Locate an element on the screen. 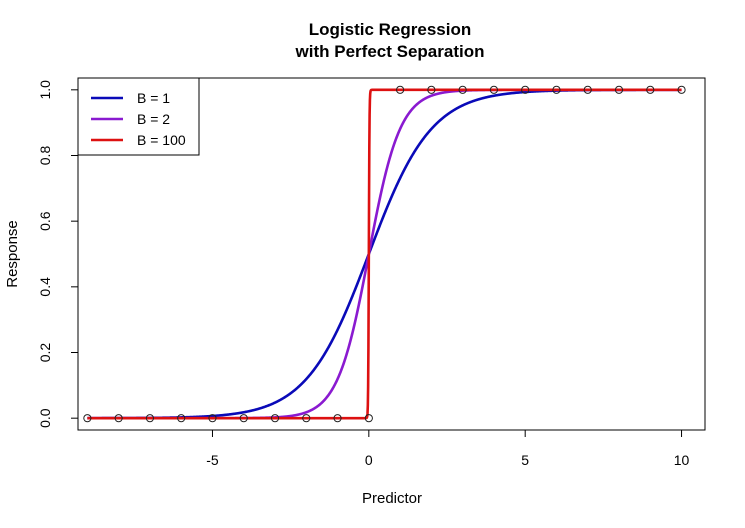  x-axis-label: Predictor is located at coordinates (392, 498).